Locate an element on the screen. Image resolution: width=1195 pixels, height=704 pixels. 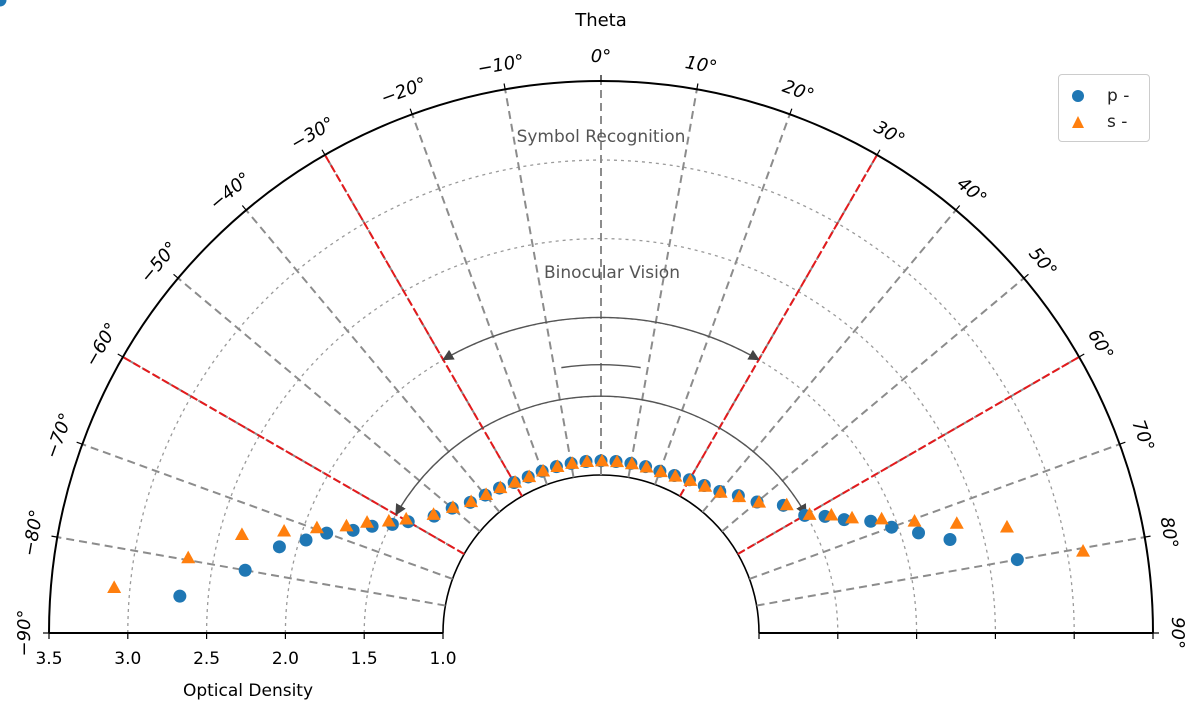
angle-tick-label-60: 60° is located at coordinates (1100, 345).